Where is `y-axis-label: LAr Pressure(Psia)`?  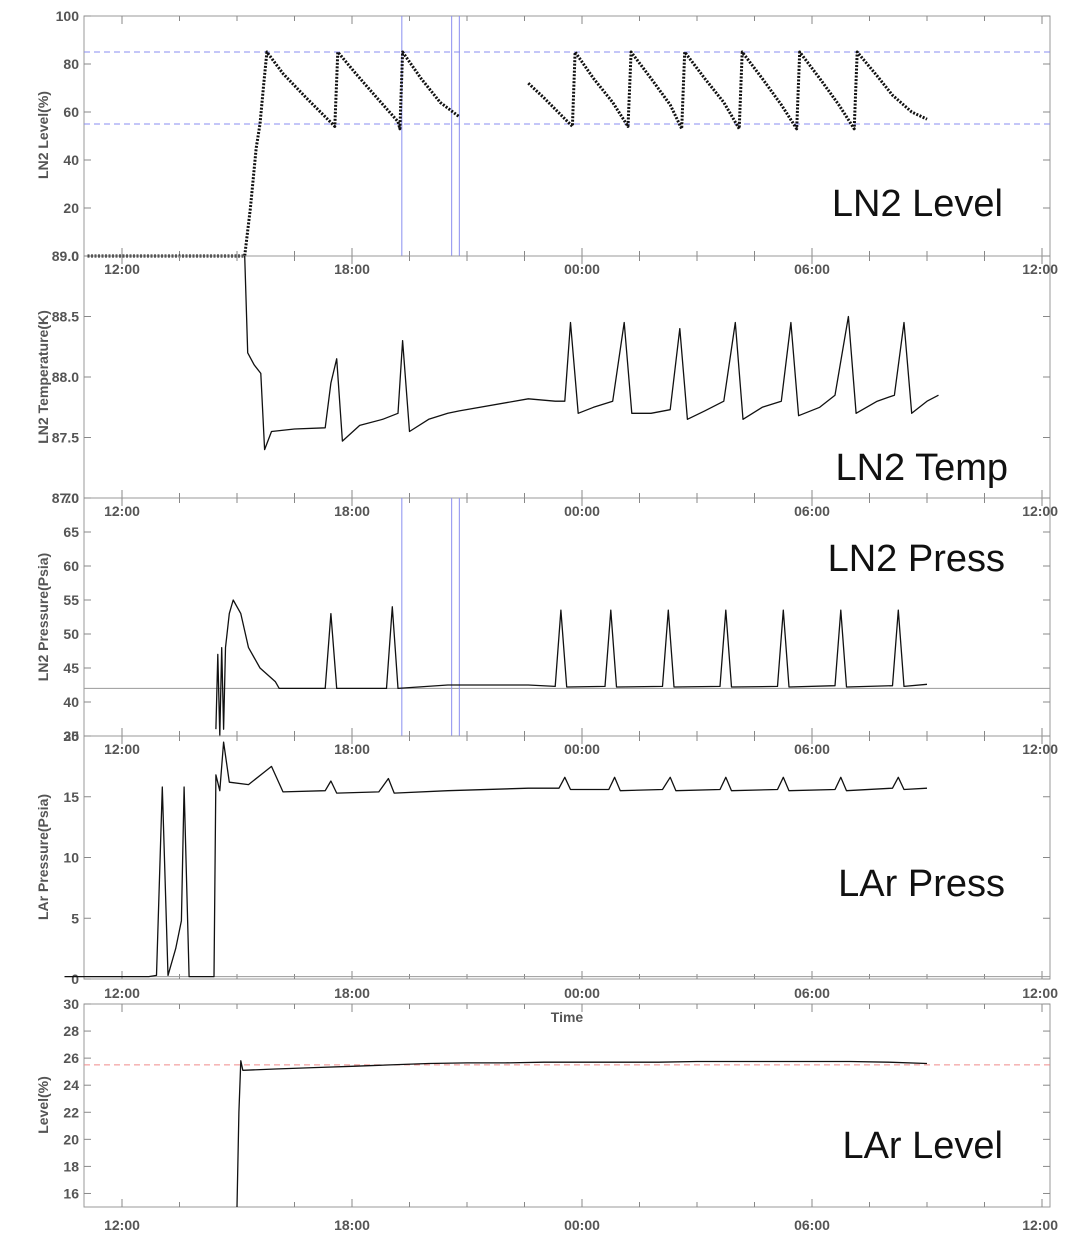
y-axis-label: LAr Pressure(Psia) is located at coordinates (43, 857).